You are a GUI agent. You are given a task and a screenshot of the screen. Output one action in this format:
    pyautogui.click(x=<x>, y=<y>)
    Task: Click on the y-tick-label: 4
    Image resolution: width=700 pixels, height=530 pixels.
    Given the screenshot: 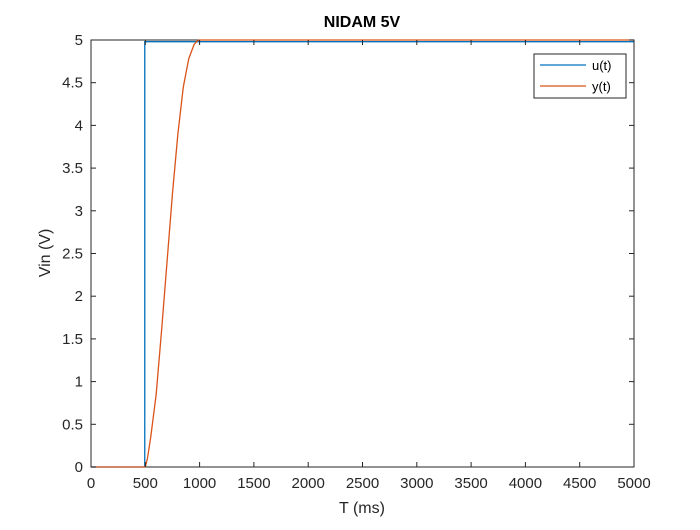 What is the action you would take?
    pyautogui.click(x=79, y=125)
    